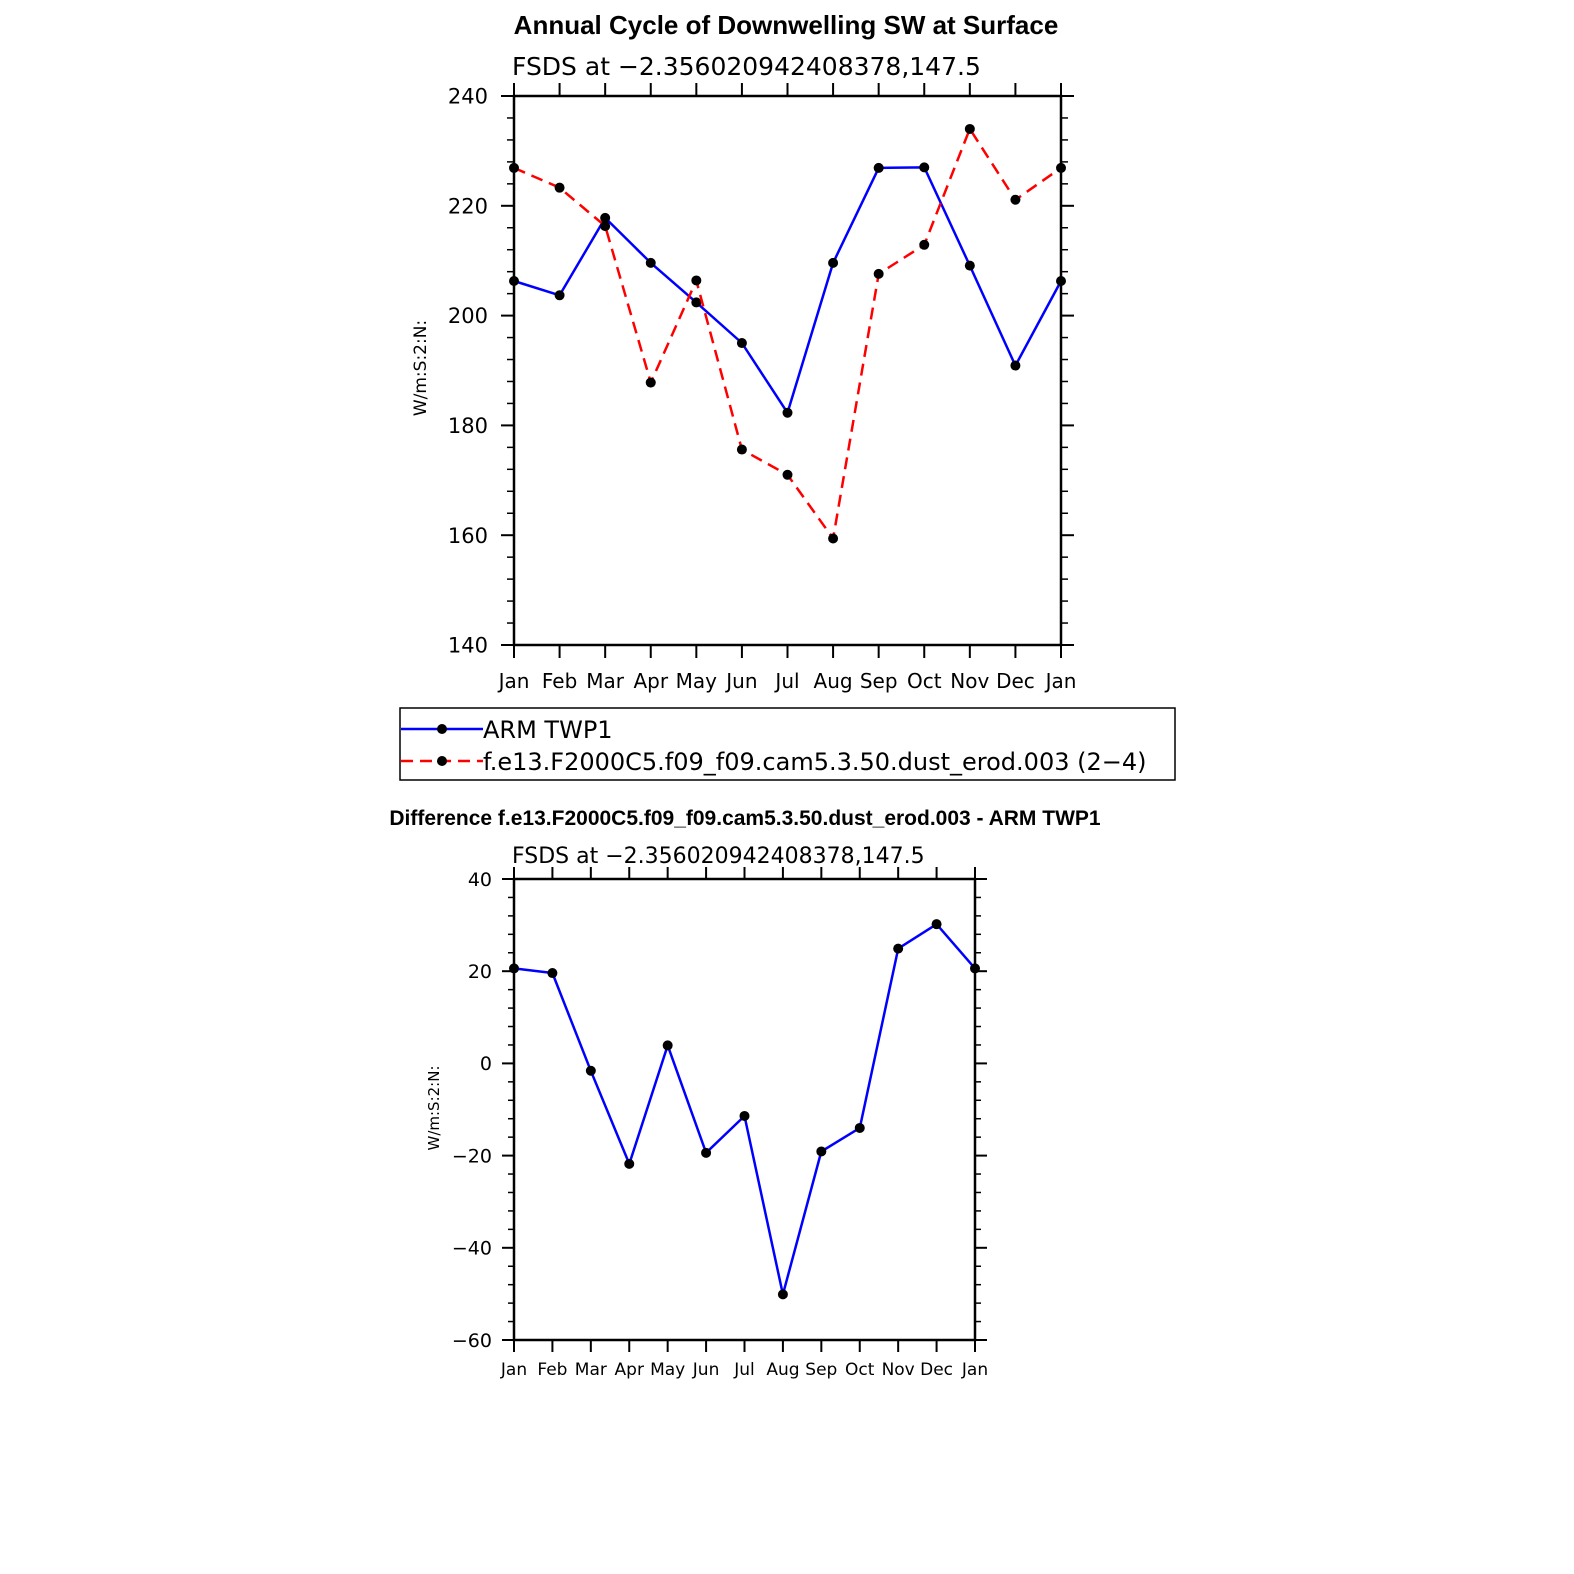 This screenshot has height=1574, width=1574. Describe the element at coordinates (468, 316) in the screenshot. I see `y-tick-label: 200` at that location.